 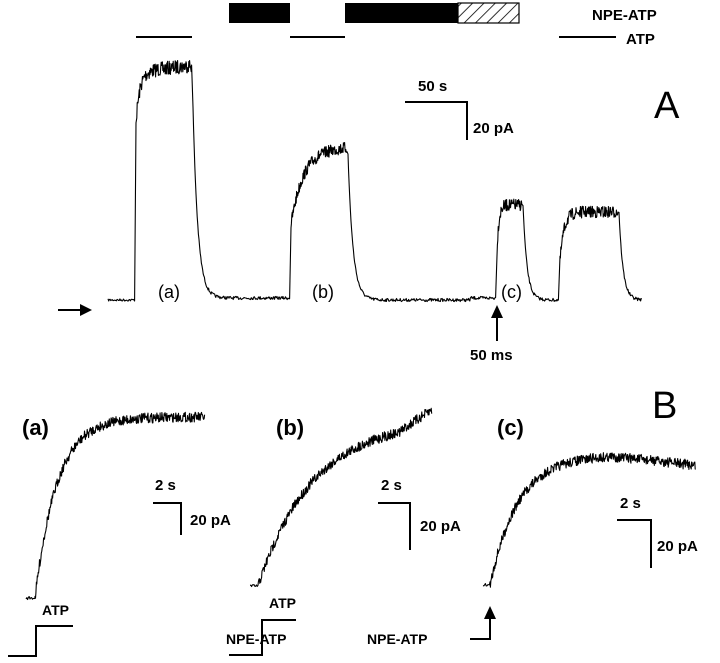 What do you see at coordinates (210, 520) in the screenshot?
I see `scale-current-b-a: 20 pA` at bounding box center [210, 520].